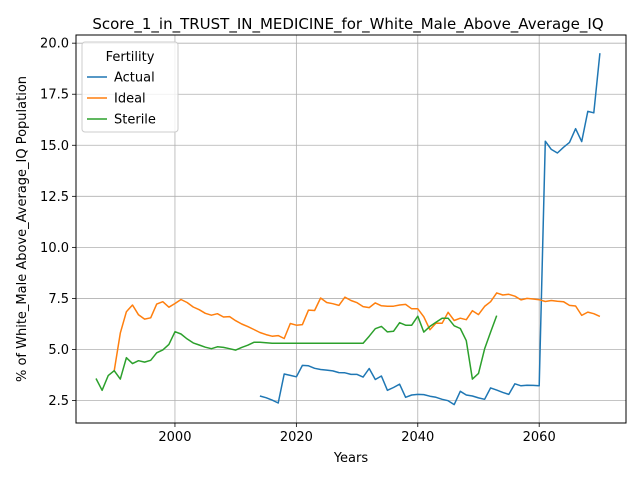  Describe the element at coordinates (296, 353) in the screenshot. I see `series-line-sterile` at that location.